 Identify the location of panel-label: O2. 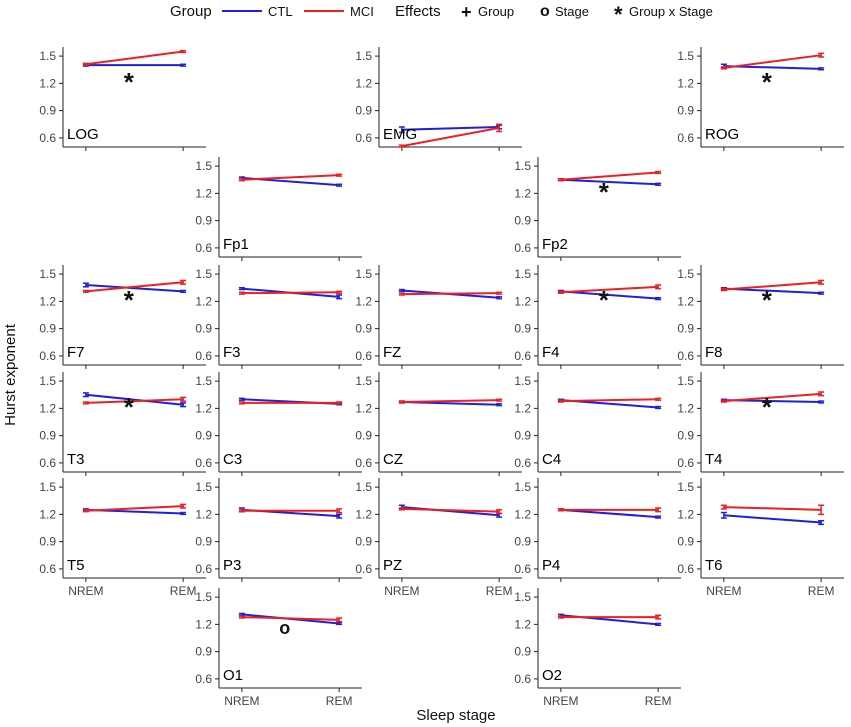
(552, 675).